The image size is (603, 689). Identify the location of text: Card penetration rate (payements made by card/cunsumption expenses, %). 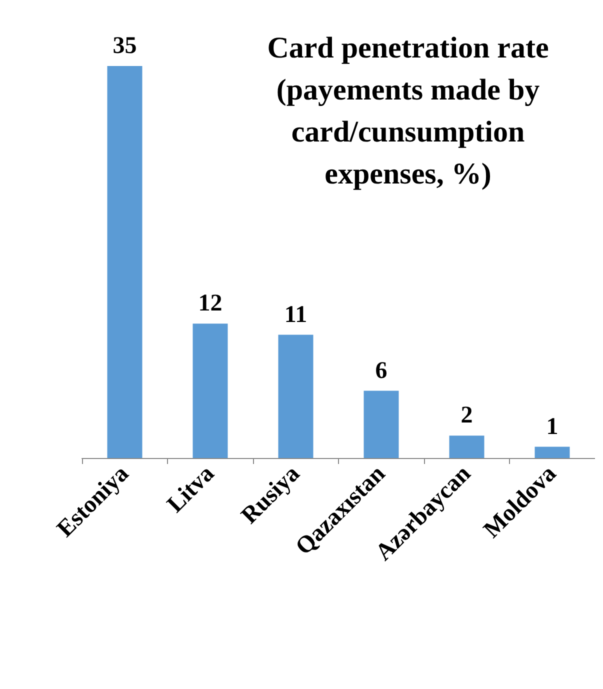
(408, 111).